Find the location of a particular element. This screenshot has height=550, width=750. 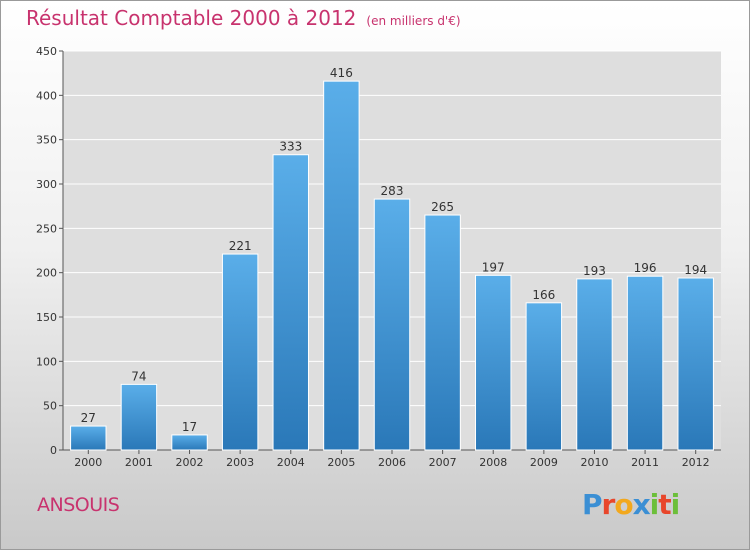

y-tick-label: 50 is located at coordinates (50, 406).